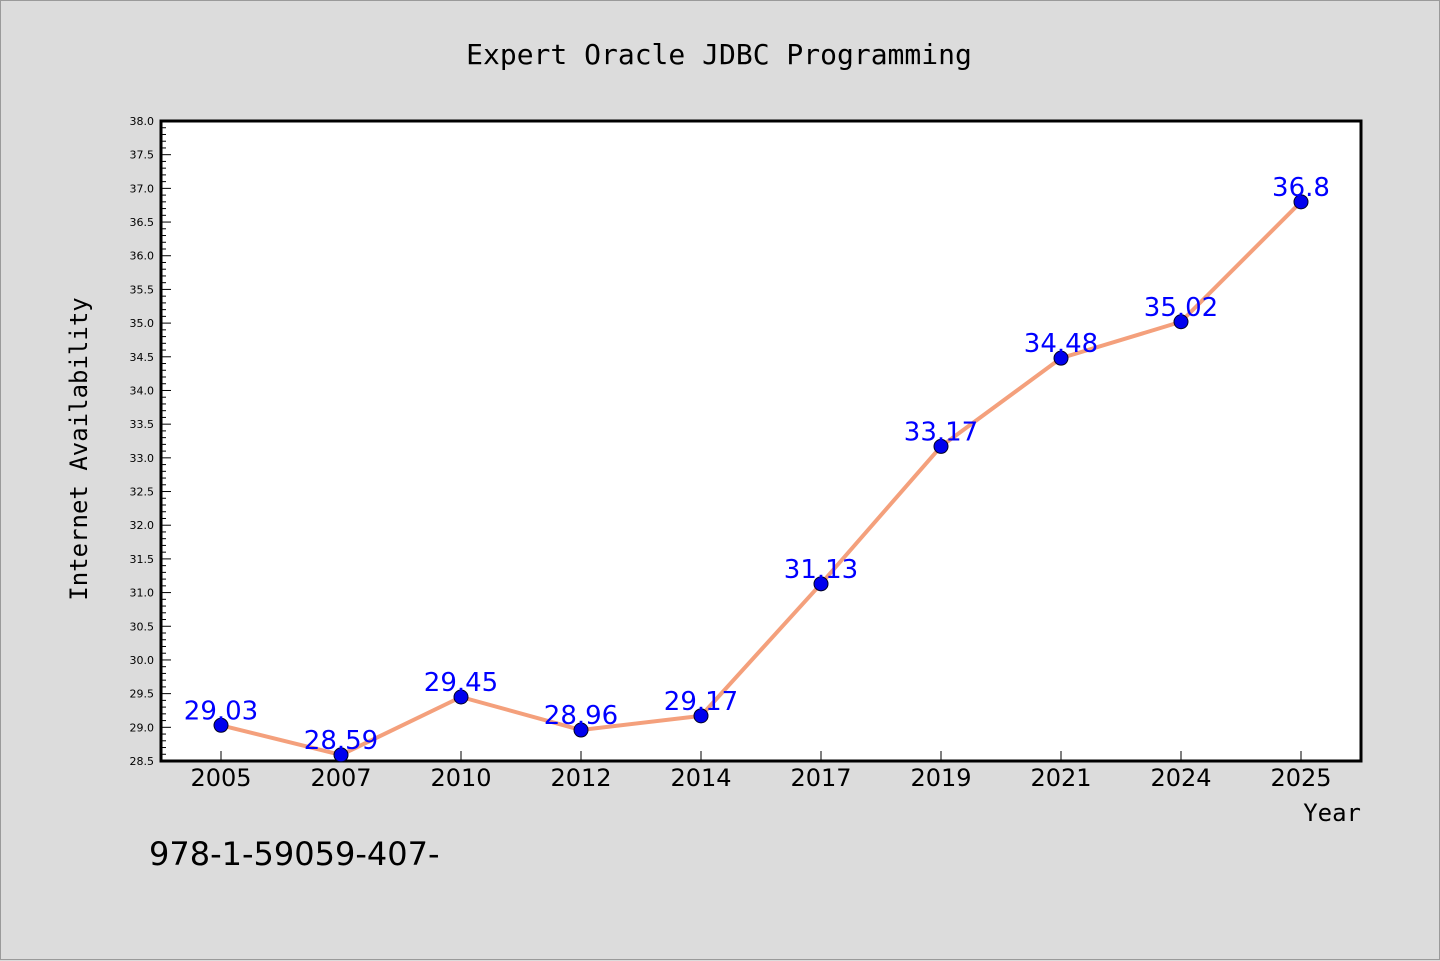 This screenshot has width=1440, height=961. What do you see at coordinates (700, 778) in the screenshot?
I see `x-tick-label: 2014` at bounding box center [700, 778].